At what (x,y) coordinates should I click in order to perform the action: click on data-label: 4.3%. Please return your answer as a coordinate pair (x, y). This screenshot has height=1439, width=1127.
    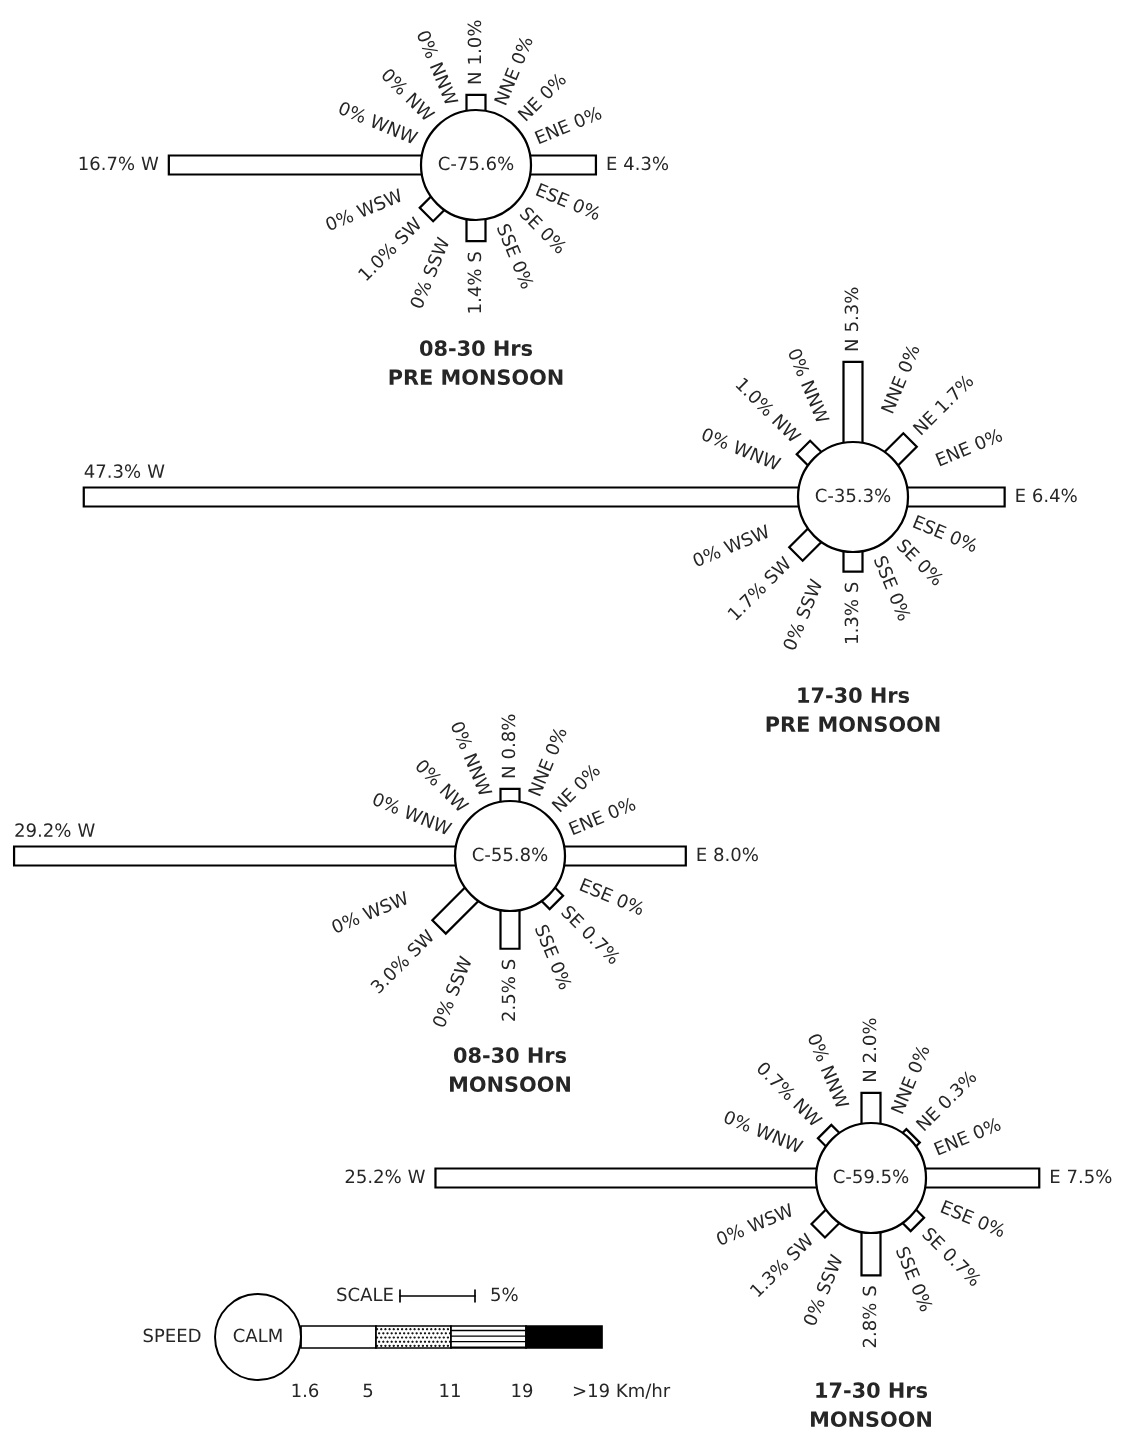
    Looking at the image, I should click on (646, 163).